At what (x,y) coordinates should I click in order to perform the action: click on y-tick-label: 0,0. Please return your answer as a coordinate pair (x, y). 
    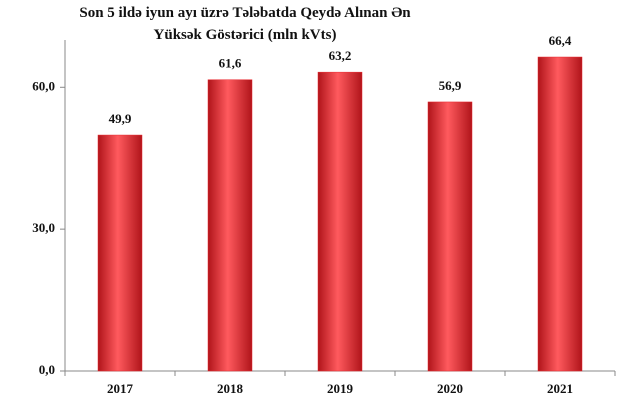
    Looking at the image, I should click on (47, 369).